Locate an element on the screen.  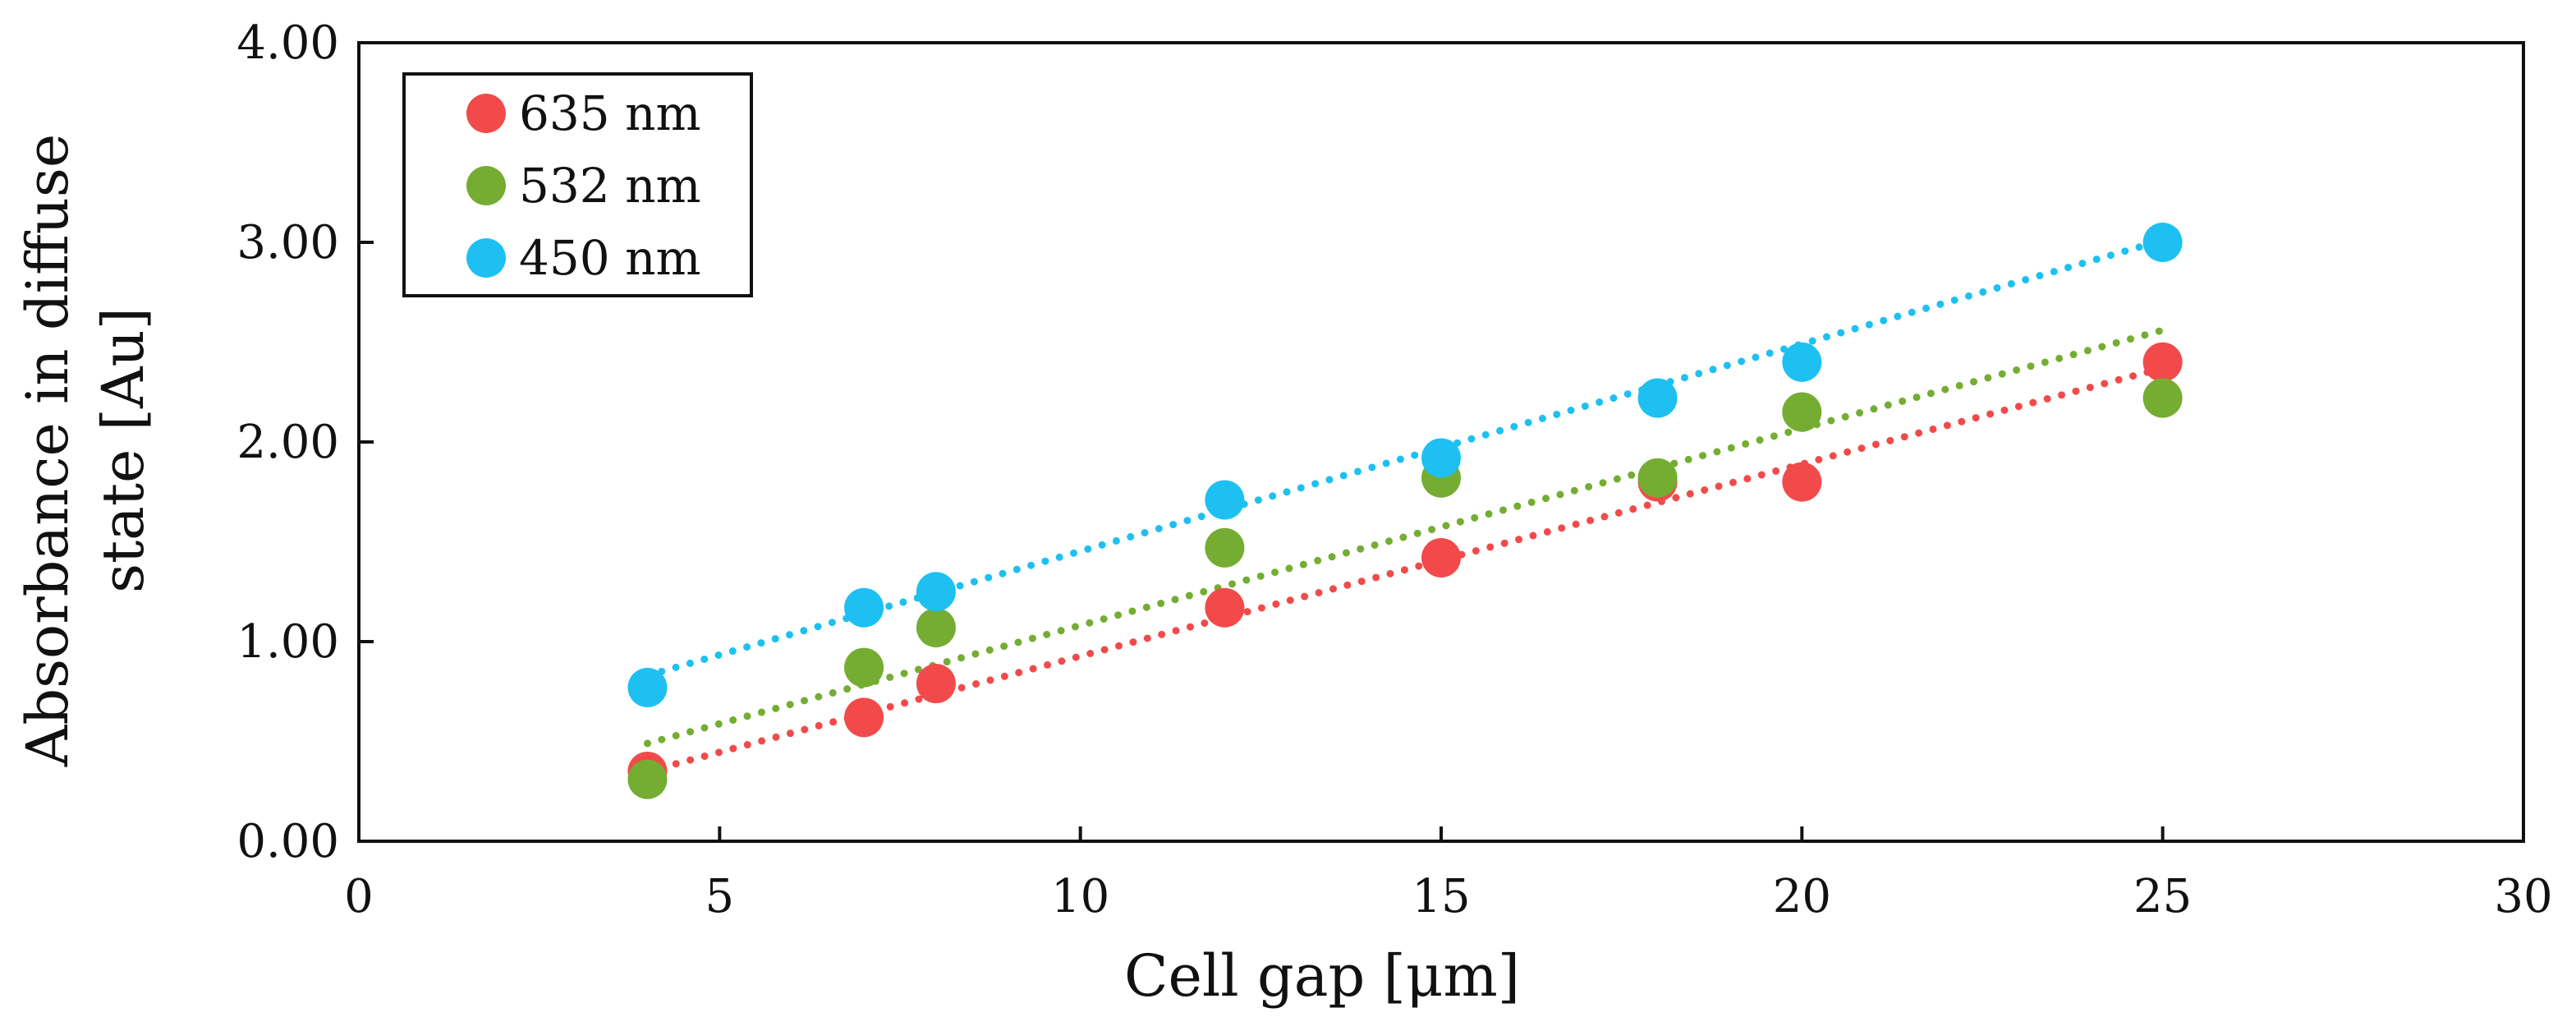
x-tick-label: 0 is located at coordinates (359, 896).